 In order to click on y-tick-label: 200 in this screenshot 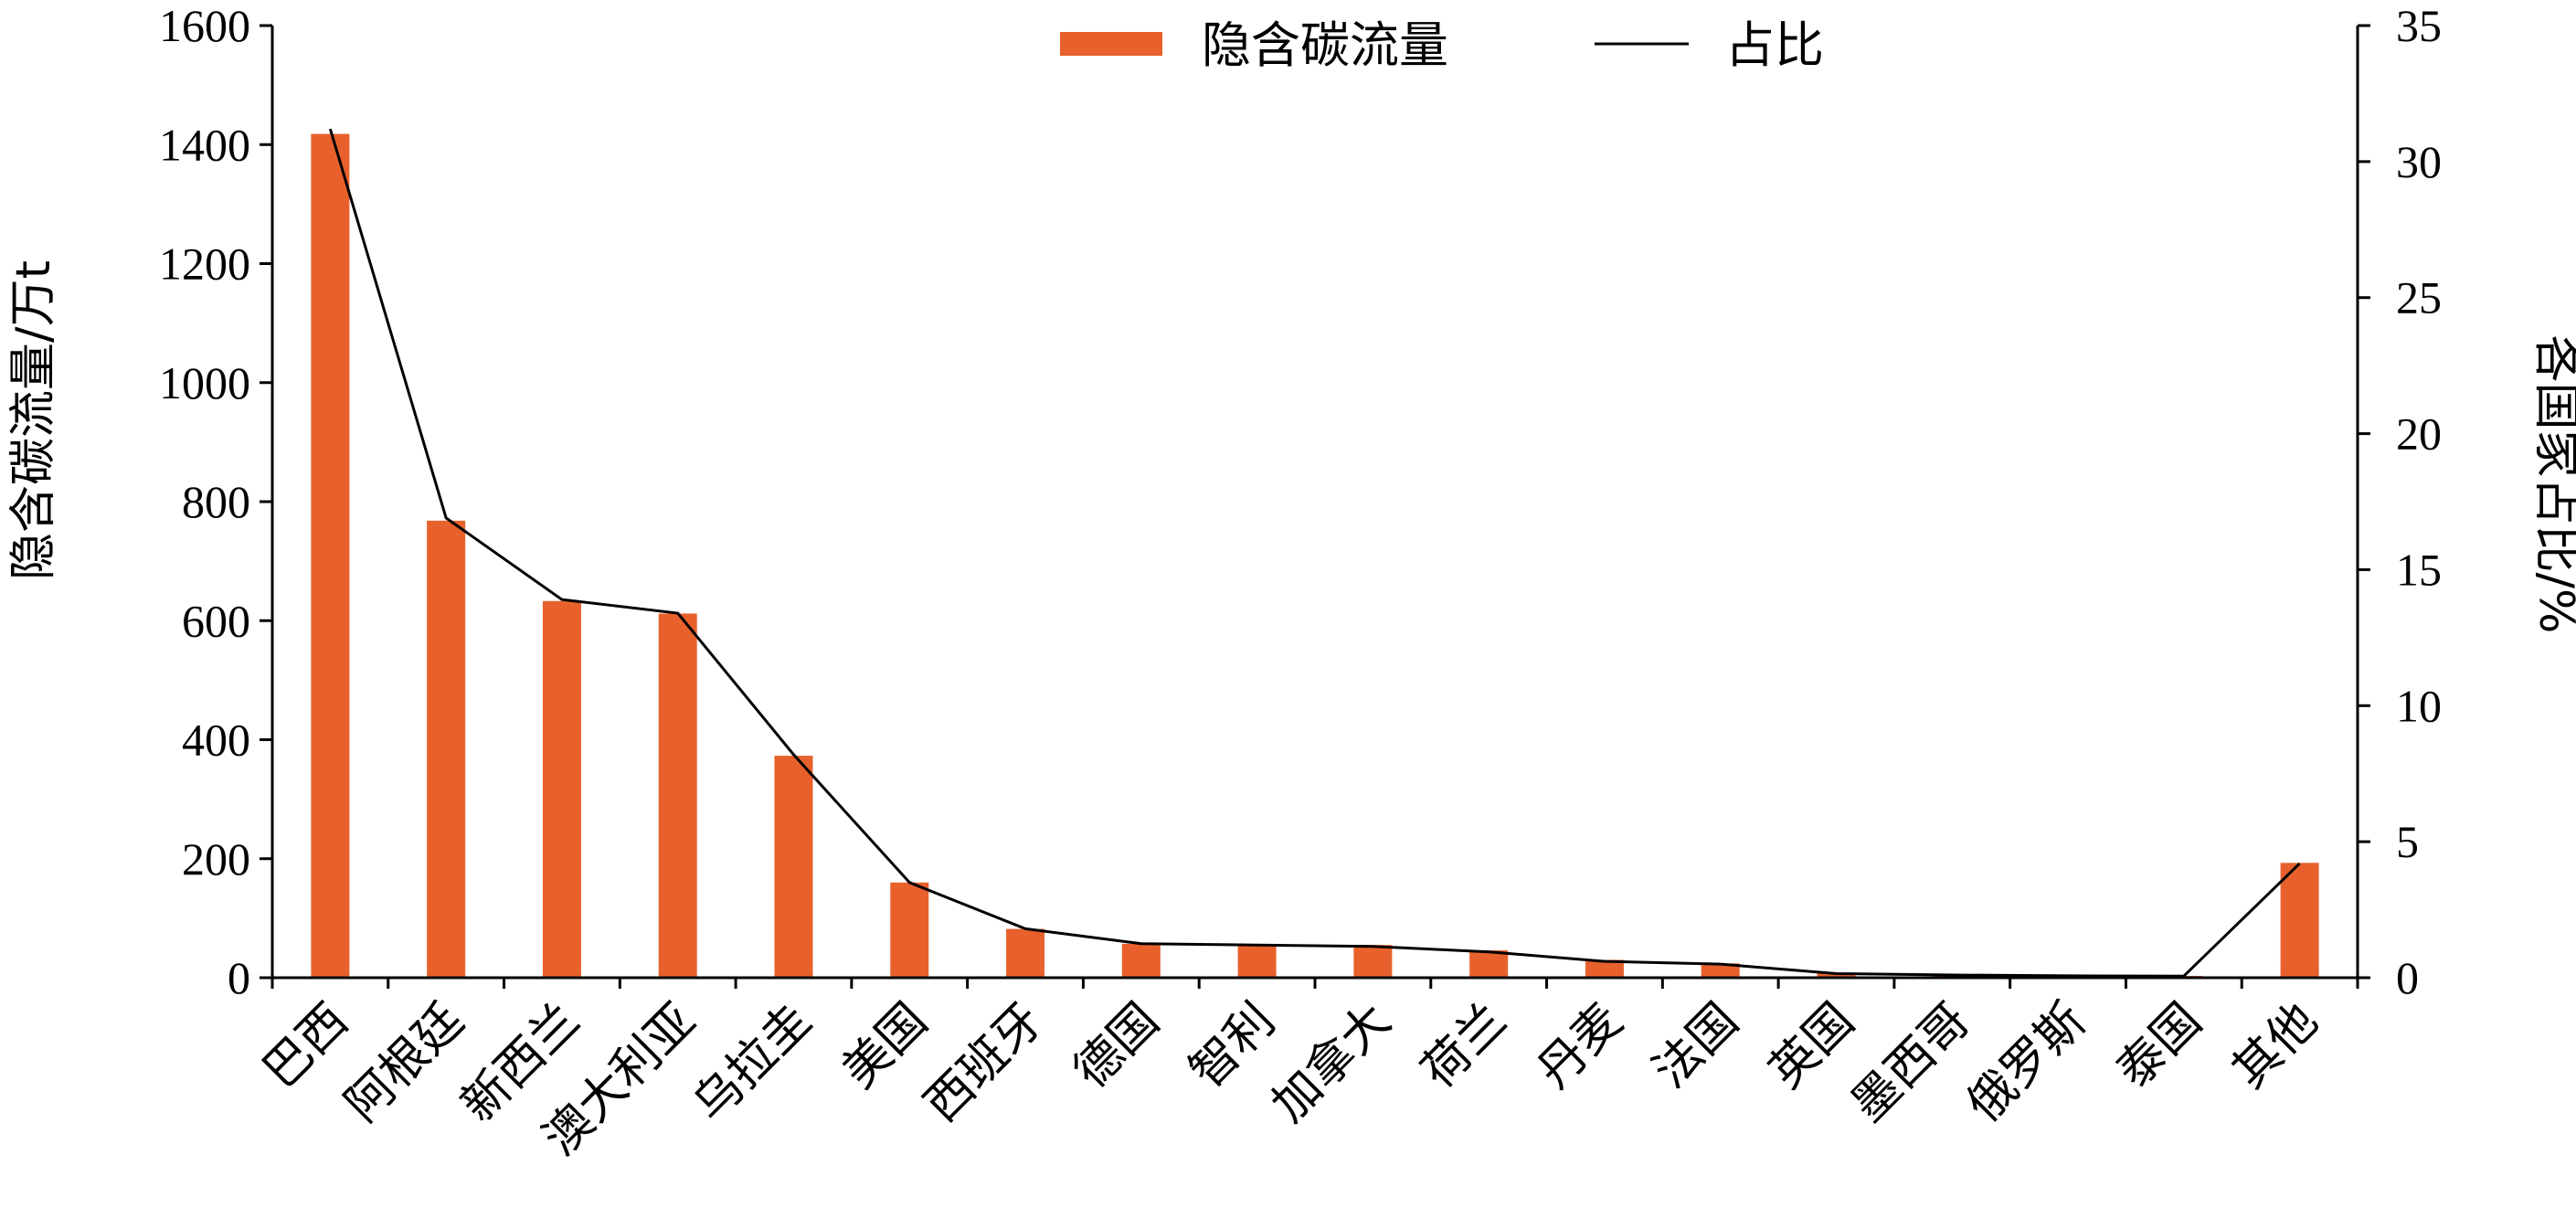, I will do `click(216, 859)`.